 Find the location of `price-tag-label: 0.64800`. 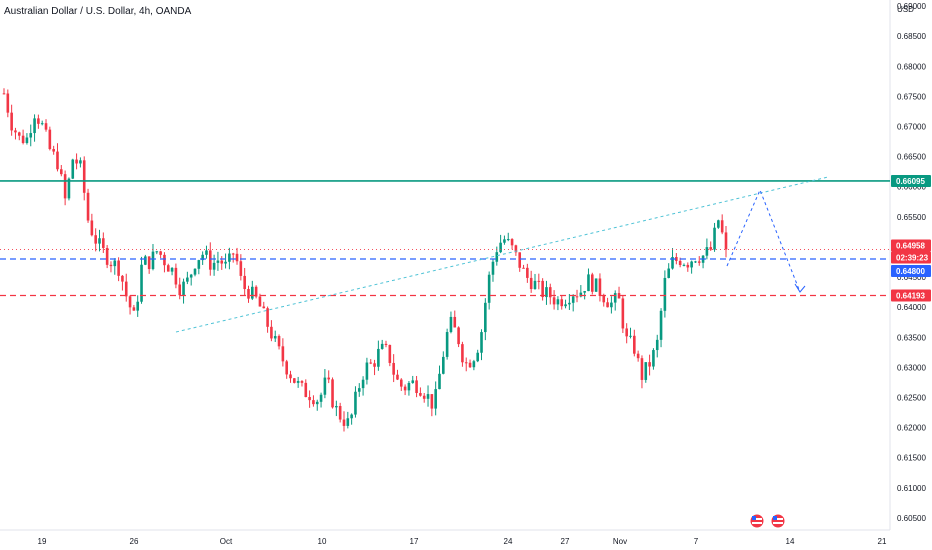

price-tag-label: 0.64800 is located at coordinates (910, 271).